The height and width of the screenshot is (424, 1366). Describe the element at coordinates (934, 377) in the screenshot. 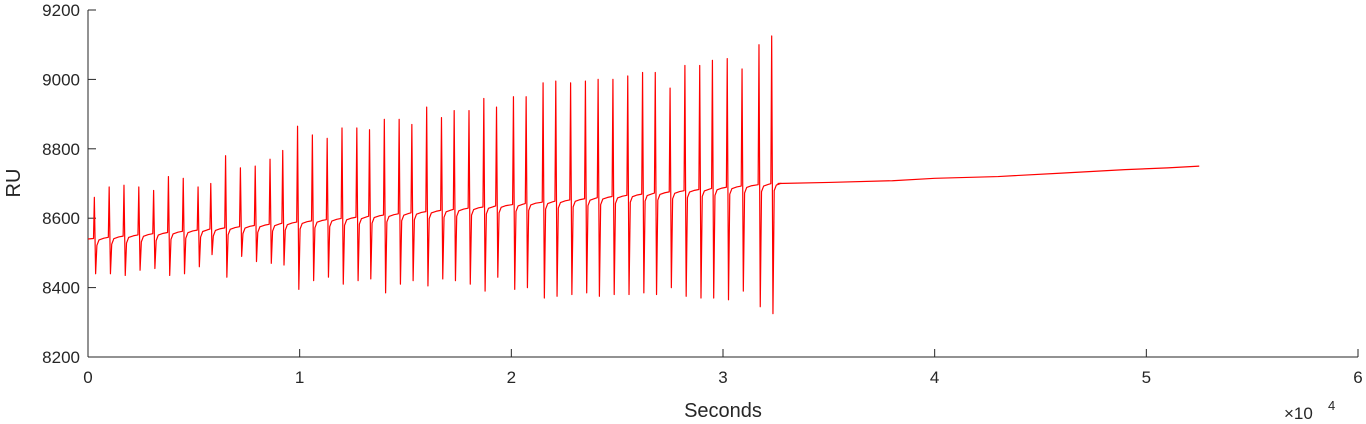

I see `x-tick-label: 4` at that location.